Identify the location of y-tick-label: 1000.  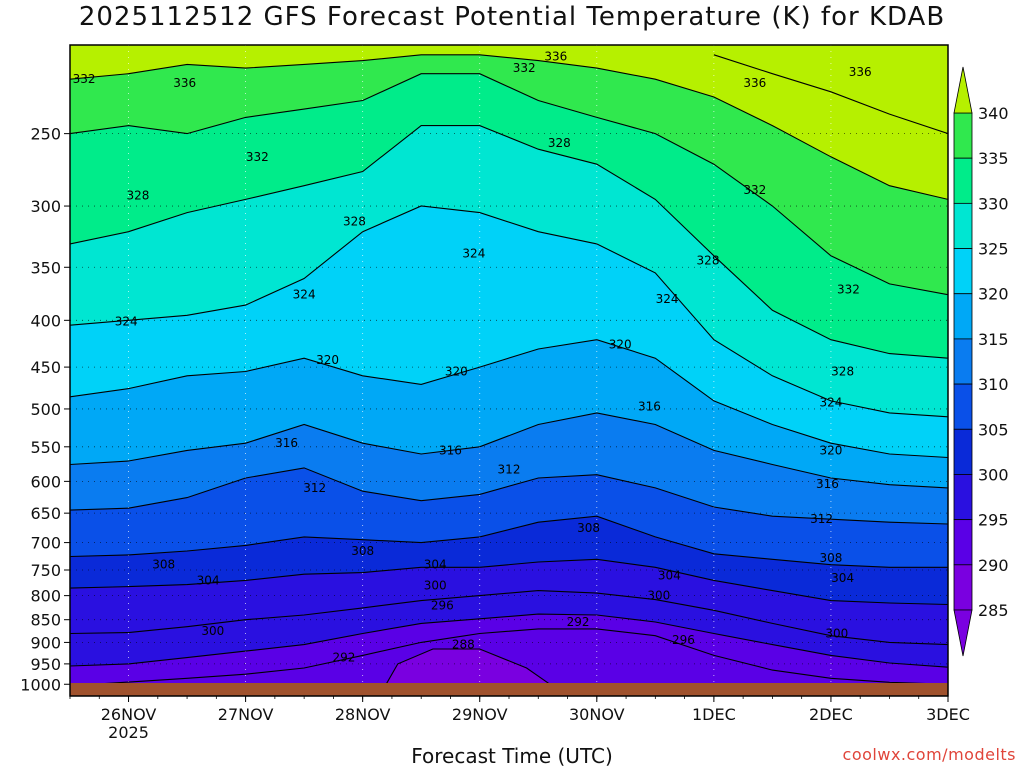
(40, 684).